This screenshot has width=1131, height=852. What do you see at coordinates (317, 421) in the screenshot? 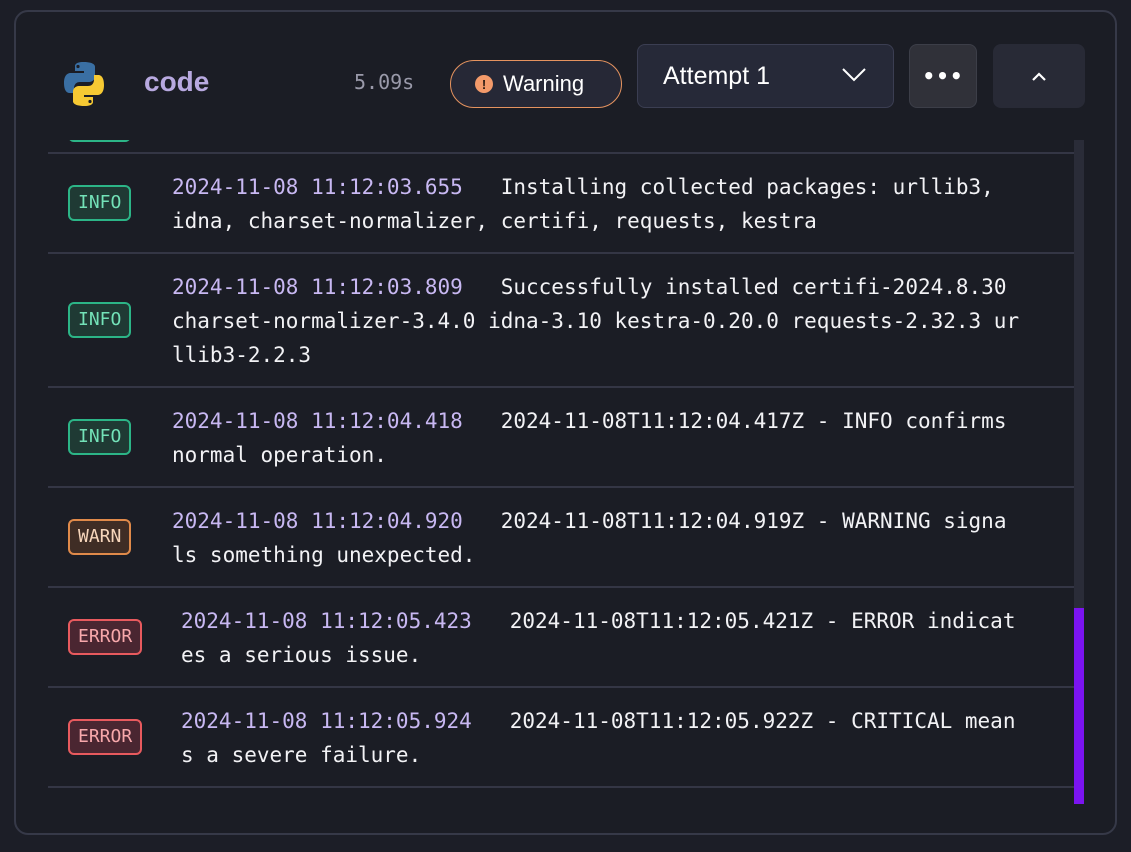
I see `log-timestamp: 2024-11-08 11:12:04.418` at bounding box center [317, 421].